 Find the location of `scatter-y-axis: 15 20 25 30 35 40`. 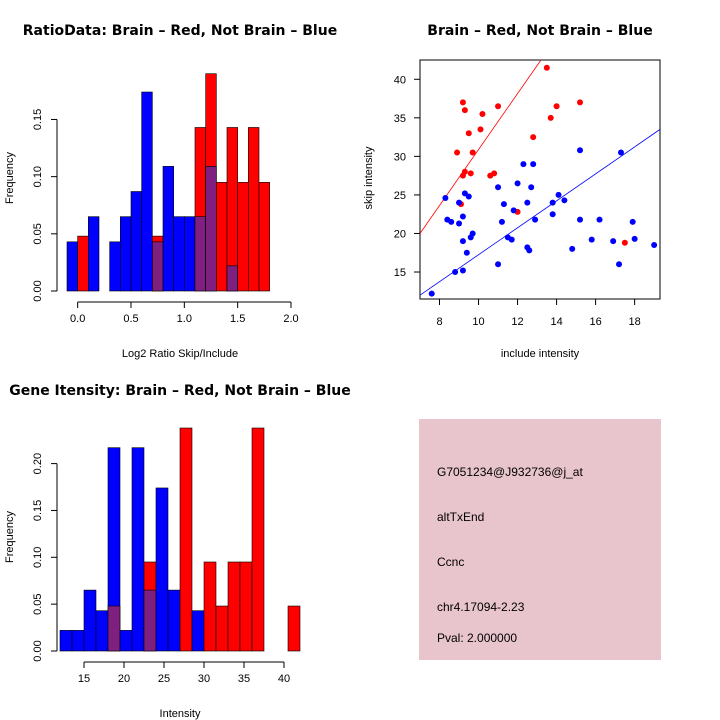

scatter-y-axis: 15 20 25 30 35 40 is located at coordinates (407, 176).